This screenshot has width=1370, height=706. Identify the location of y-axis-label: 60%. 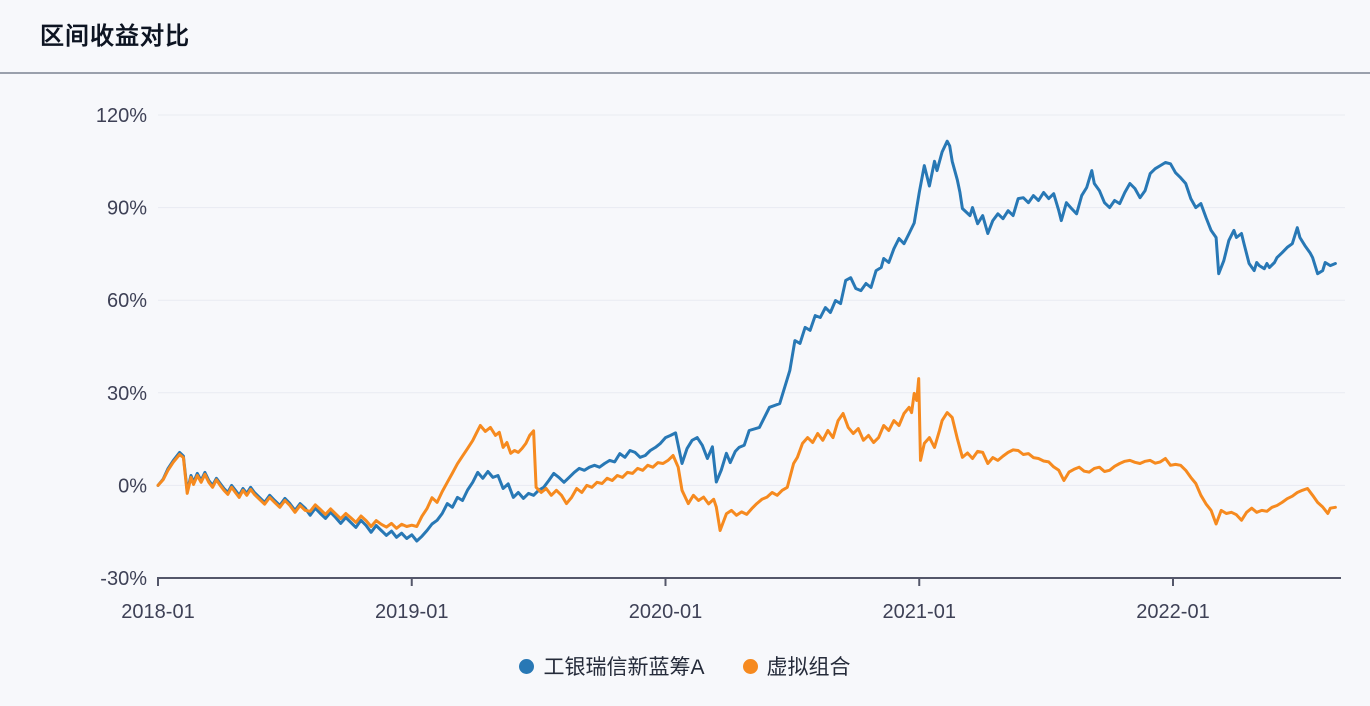
(127, 301).